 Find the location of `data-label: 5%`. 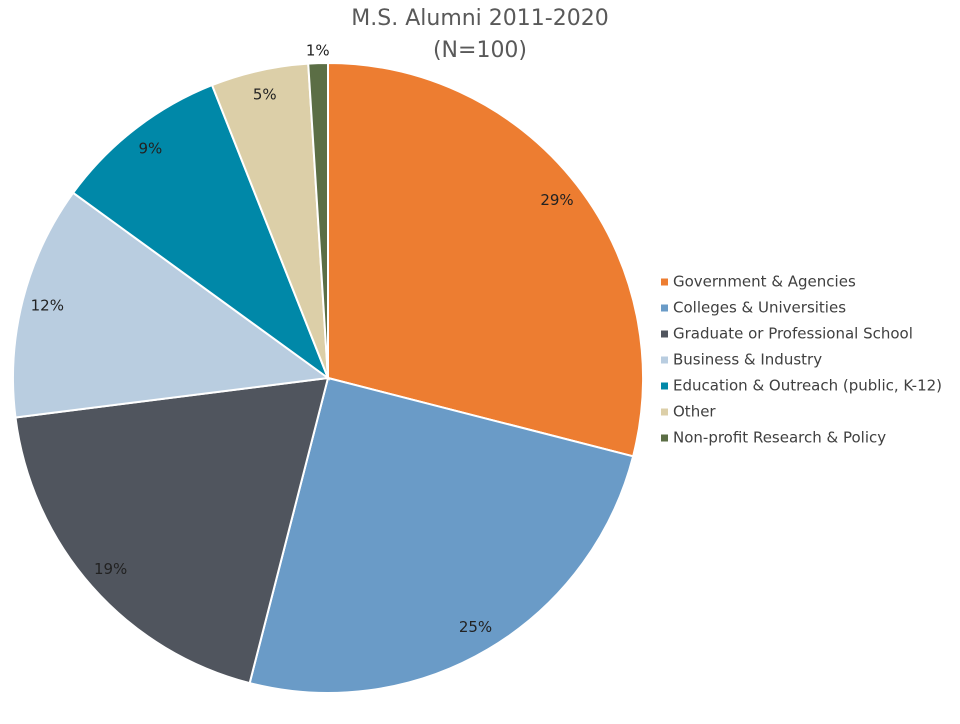

data-label: 5% is located at coordinates (265, 95).